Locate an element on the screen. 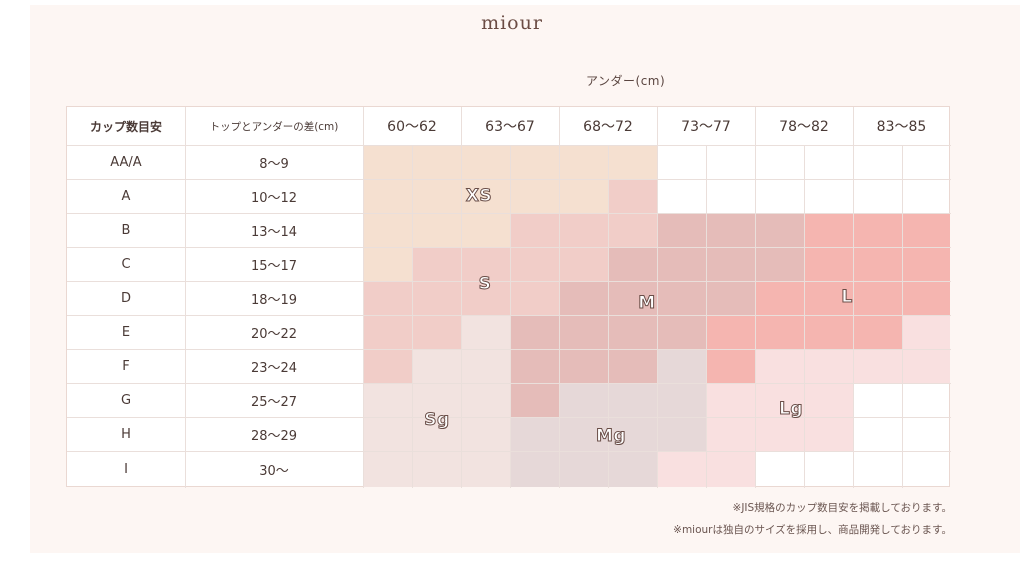 The height and width of the screenshot is (576, 1024). row-diff-label: 13〜14 is located at coordinates (274, 232).